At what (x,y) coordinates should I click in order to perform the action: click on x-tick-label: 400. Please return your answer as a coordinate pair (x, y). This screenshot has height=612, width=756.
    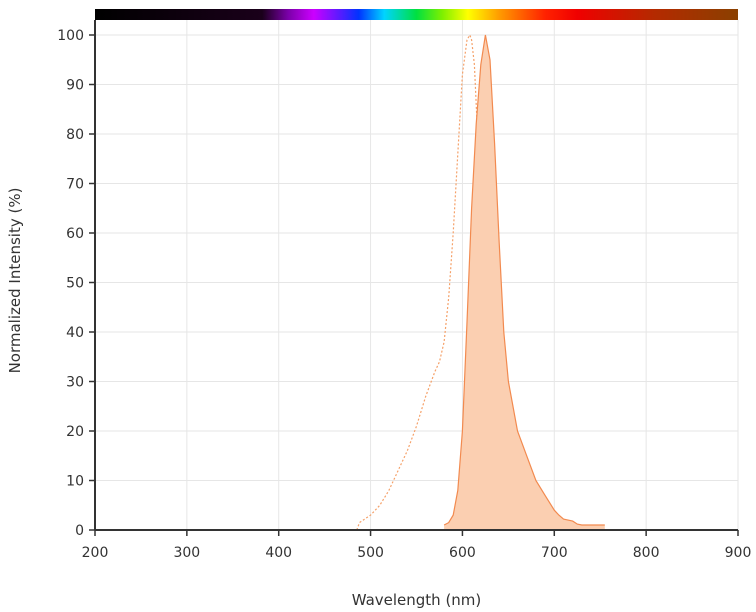
    Looking at the image, I should click on (278, 553).